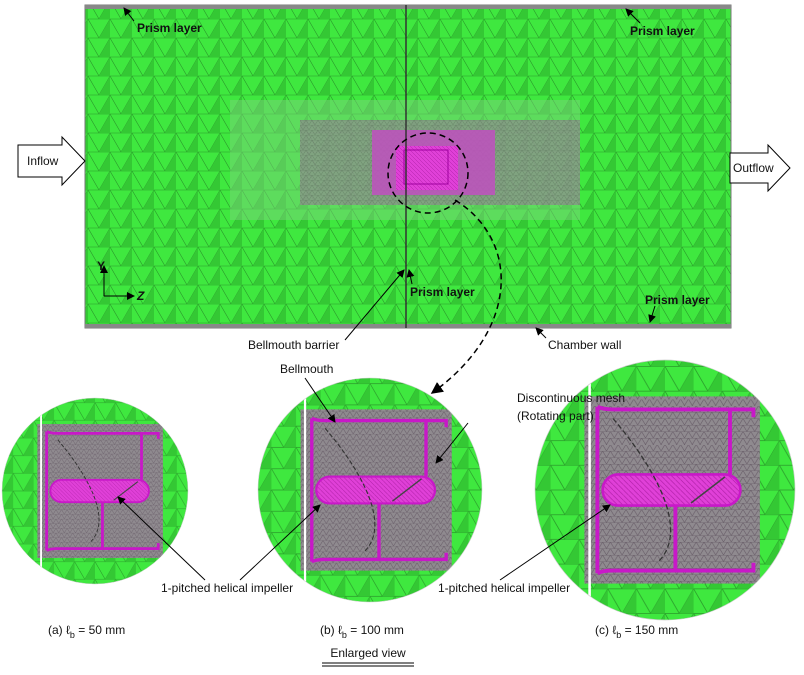 Image resolution: width=804 pixels, height=675 pixels. Describe the element at coordinates (636, 631) in the screenshot. I see `caption-c: (c) ℓb = 150 mm` at that location.